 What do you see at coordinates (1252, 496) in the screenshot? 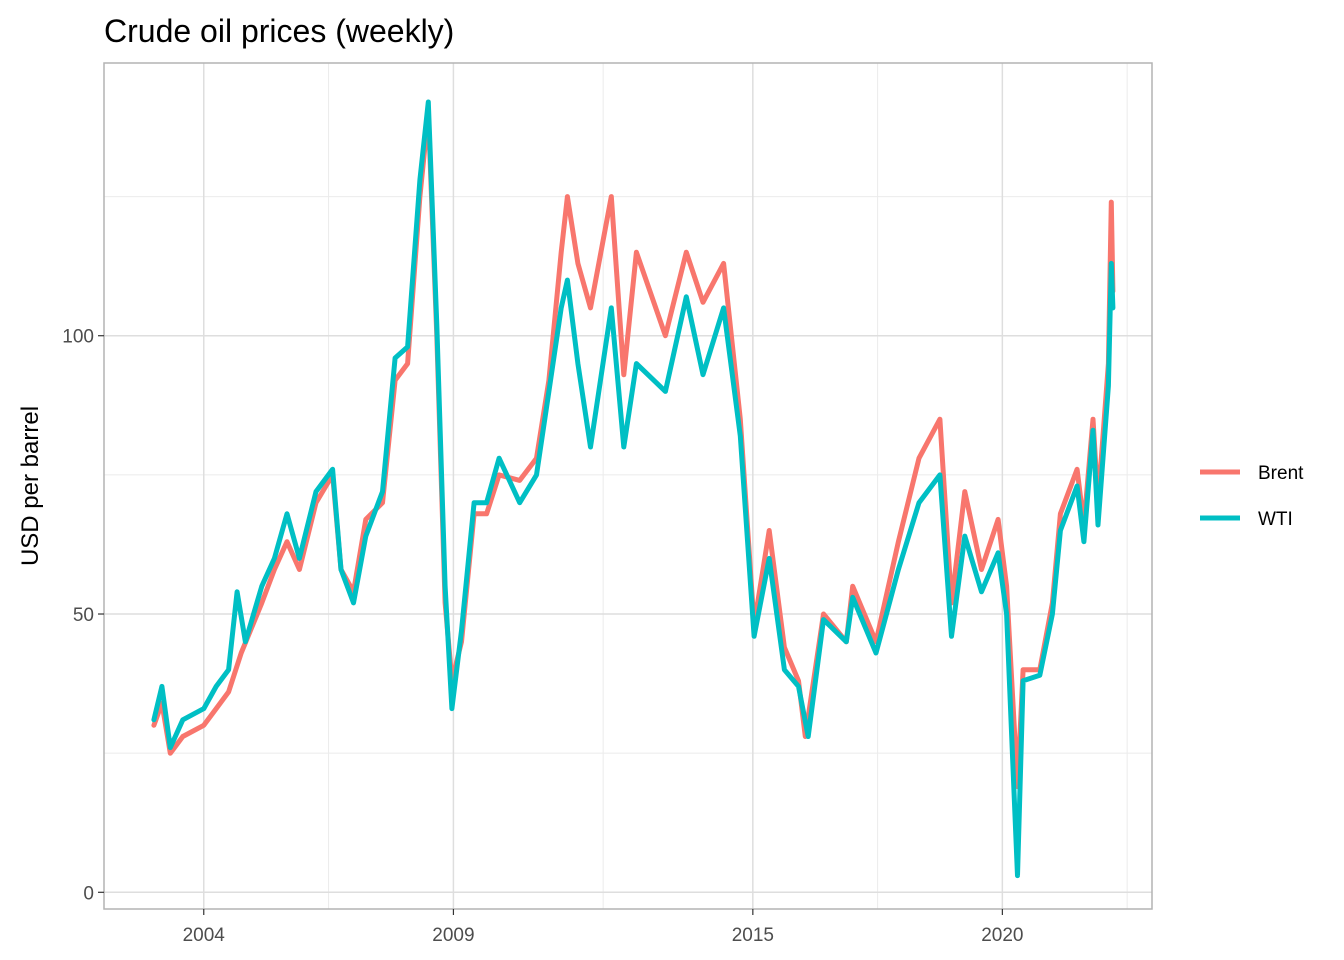
I see `legend: Brent WTI` at bounding box center [1252, 496].